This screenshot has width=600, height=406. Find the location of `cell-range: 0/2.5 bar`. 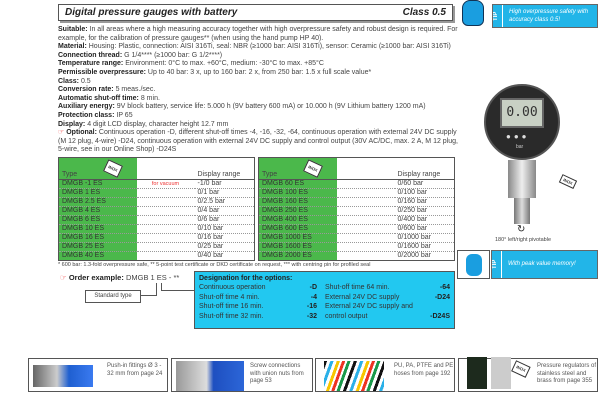

cell-range: 0/2.5 bar is located at coordinates (224, 202).